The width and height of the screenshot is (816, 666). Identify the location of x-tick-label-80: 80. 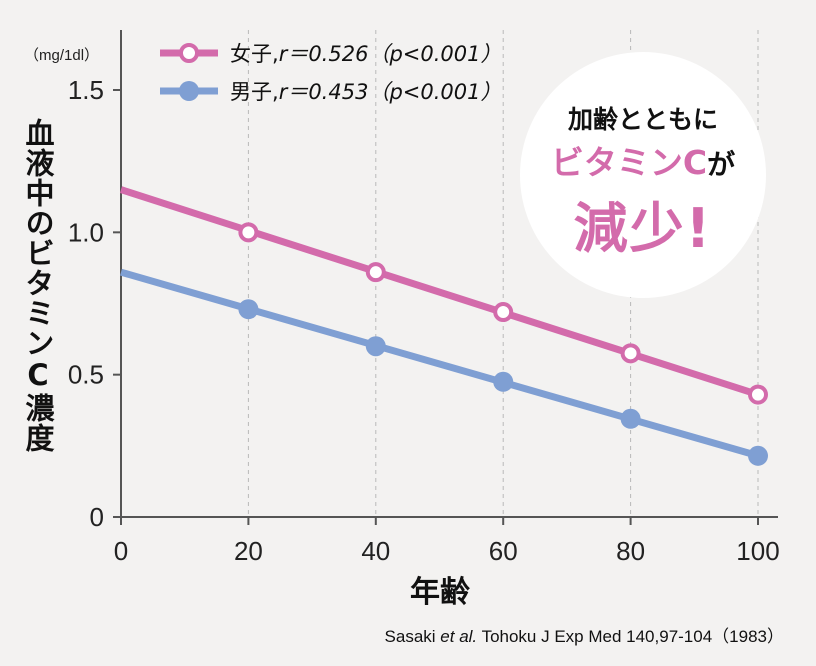
(630, 551).